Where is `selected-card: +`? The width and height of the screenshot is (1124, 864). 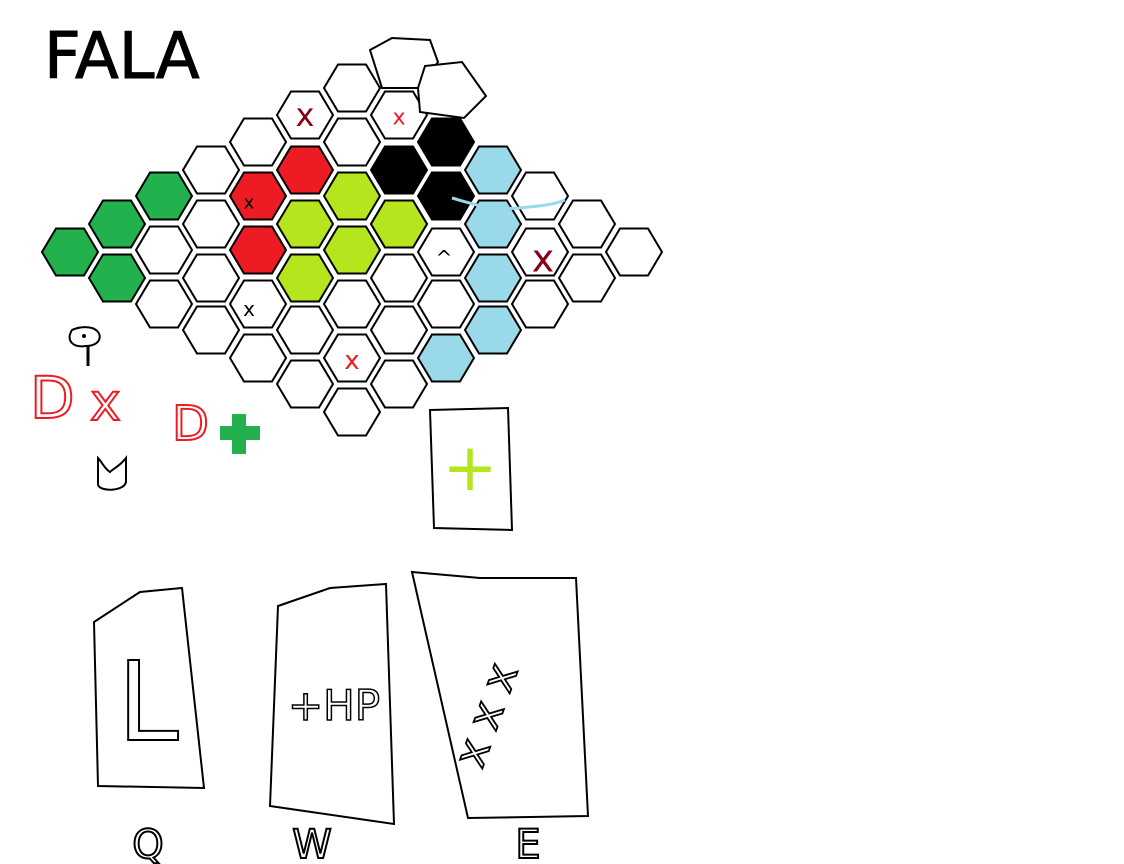
selected-card: + is located at coordinates (471, 469).